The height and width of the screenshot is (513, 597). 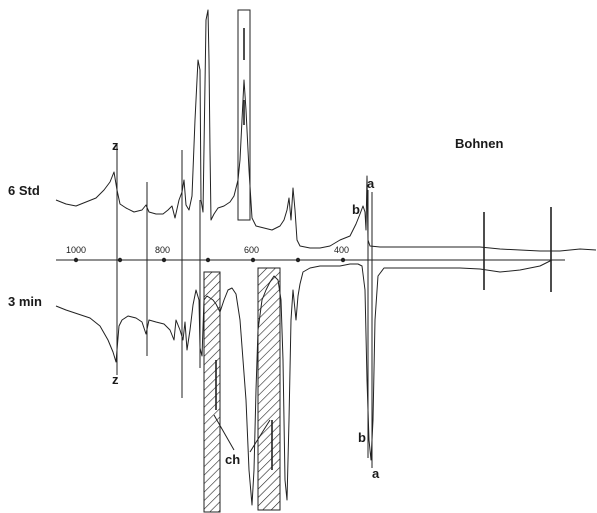 I want to click on axis-tick-label: 1000, so click(x=76, y=250).